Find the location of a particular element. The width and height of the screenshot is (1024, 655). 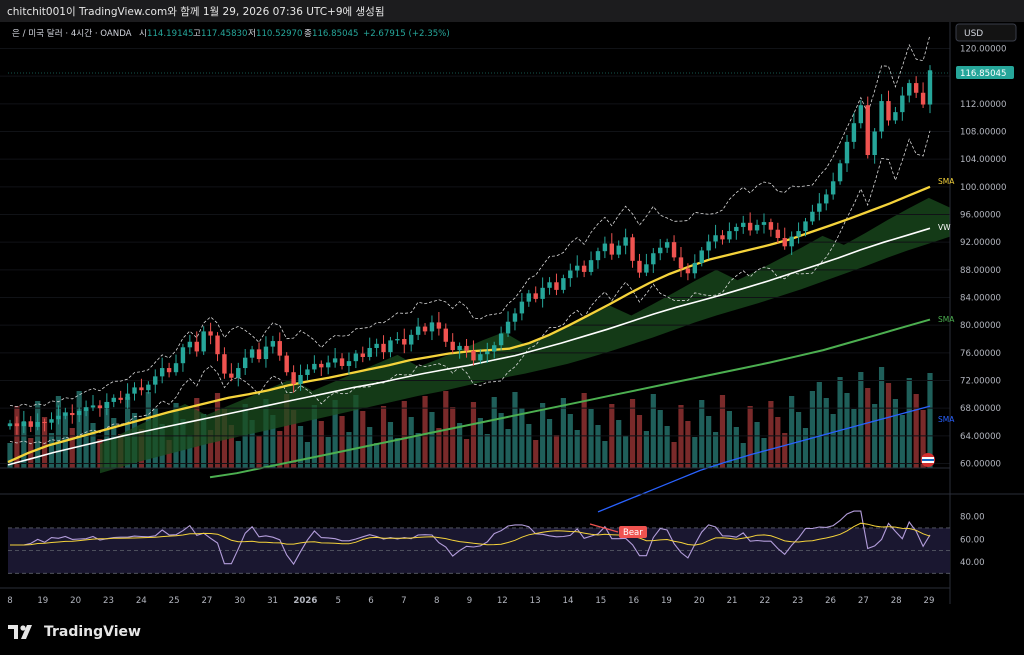

price-tick-label: 60.00000 is located at coordinates (980, 465).